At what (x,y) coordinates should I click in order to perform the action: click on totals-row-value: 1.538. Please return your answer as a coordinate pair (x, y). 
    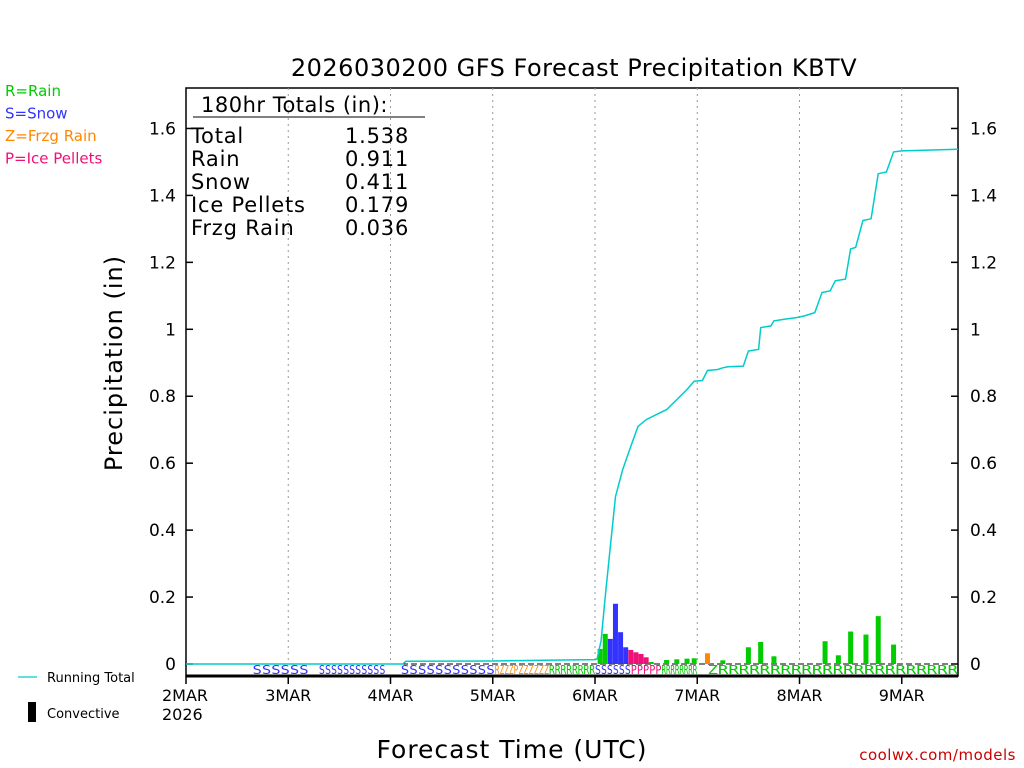
    Looking at the image, I should click on (377, 136).